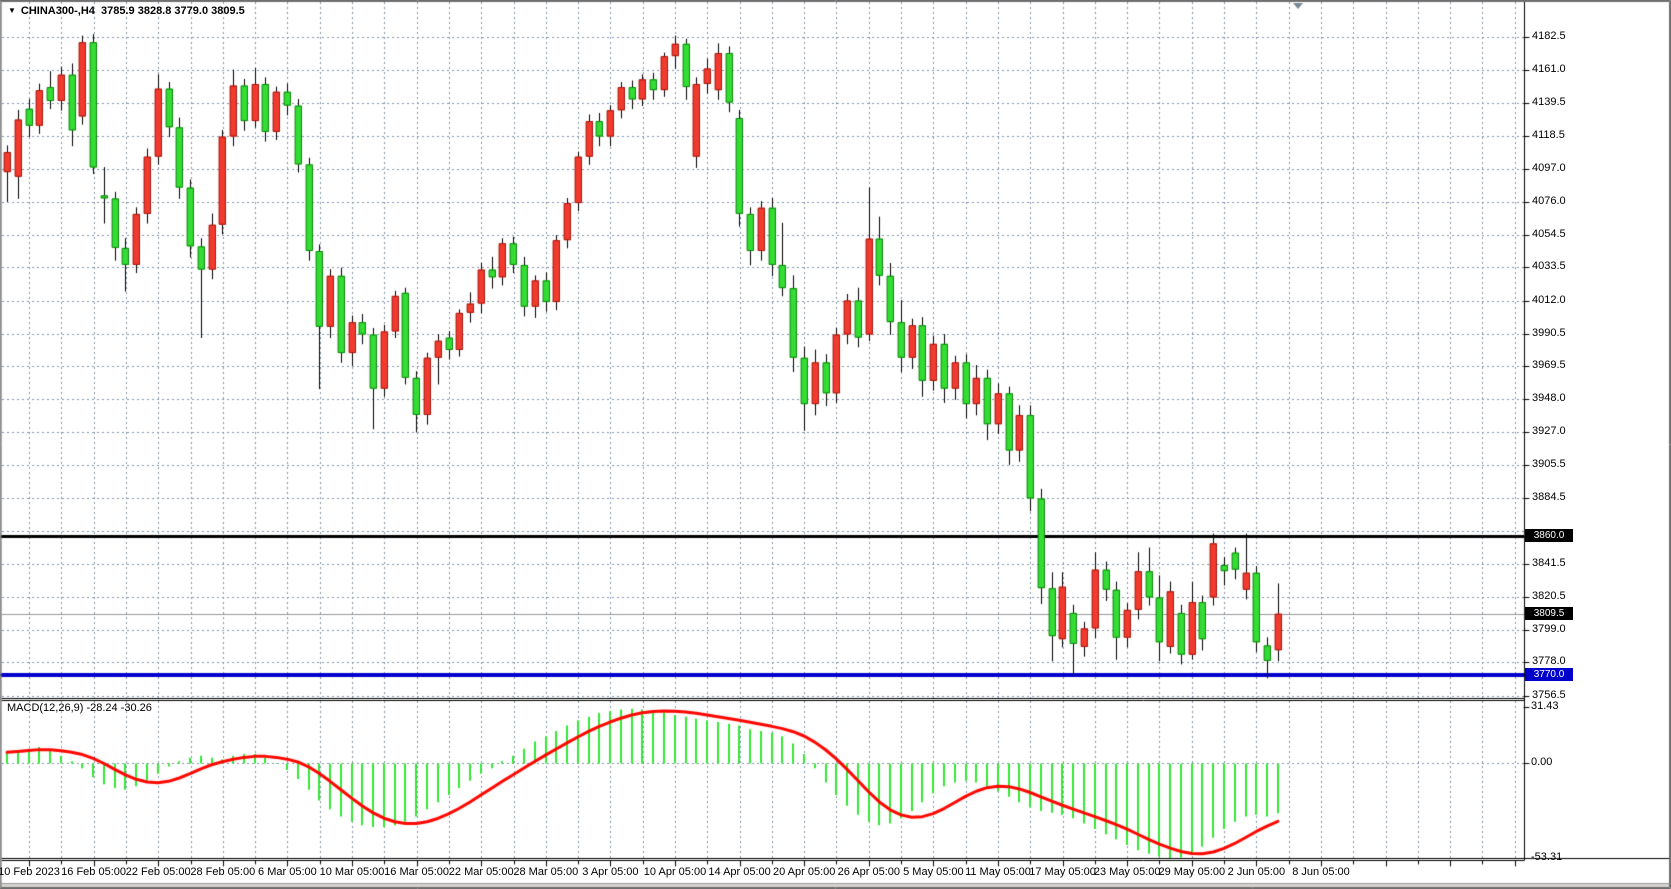 This screenshot has width=1671, height=889. I want to click on macd-axis-label: 0.00, so click(1542, 761).